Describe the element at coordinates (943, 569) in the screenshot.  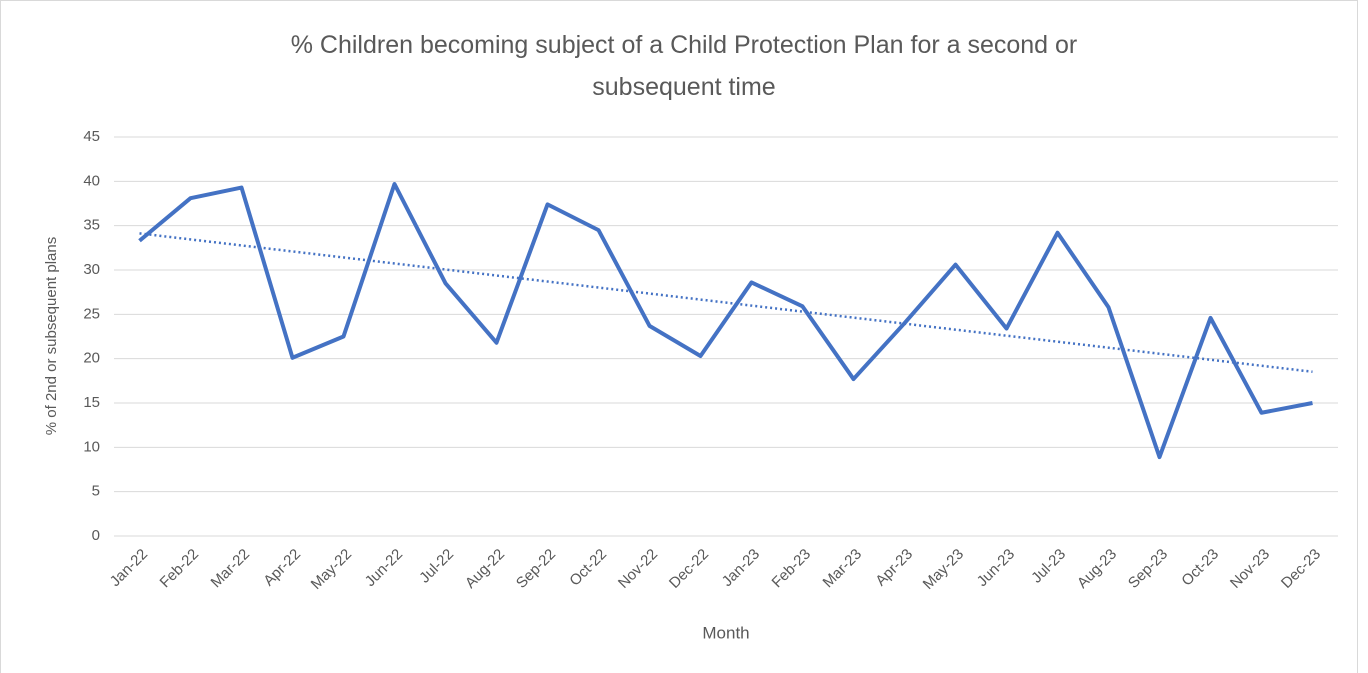
I see `x-tick-label: May-23` at that location.